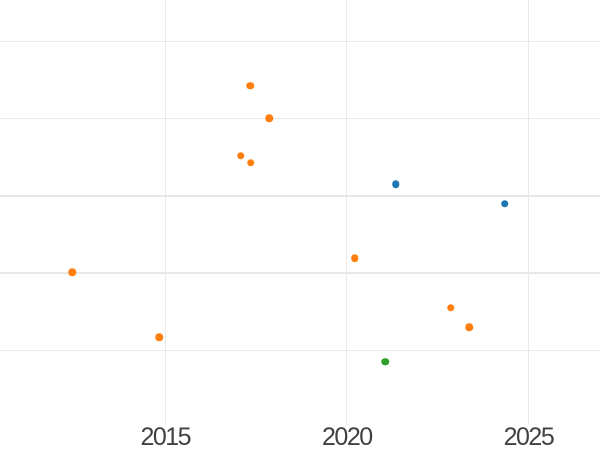  Describe the element at coordinates (347, 436) in the screenshot. I see `x-tick-label: 2020` at that location.